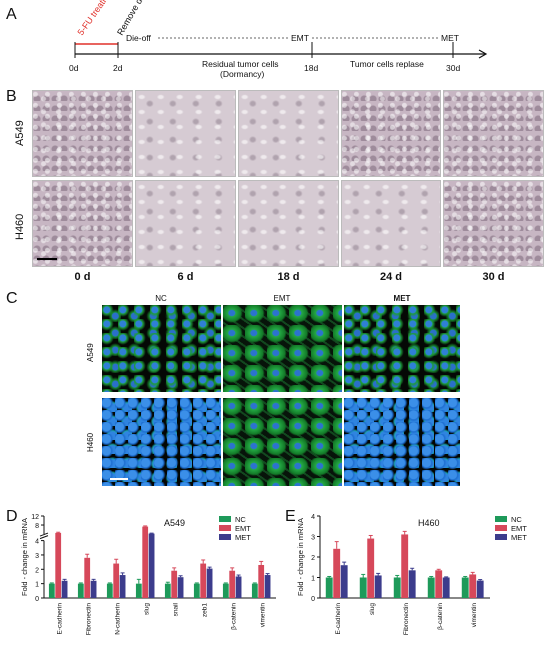  I want to click on bar-met-snail, so click(180, 587).